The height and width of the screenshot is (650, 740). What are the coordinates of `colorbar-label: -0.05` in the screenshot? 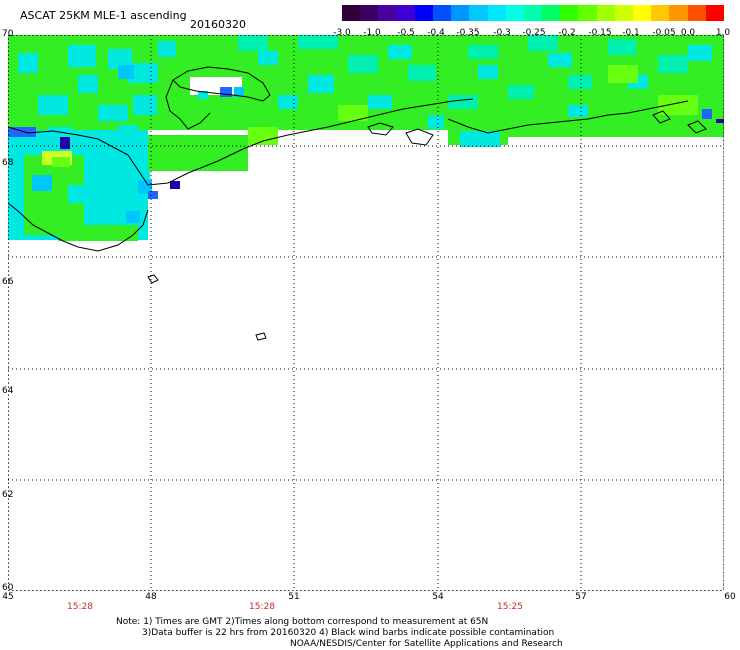 It's located at (664, 33).